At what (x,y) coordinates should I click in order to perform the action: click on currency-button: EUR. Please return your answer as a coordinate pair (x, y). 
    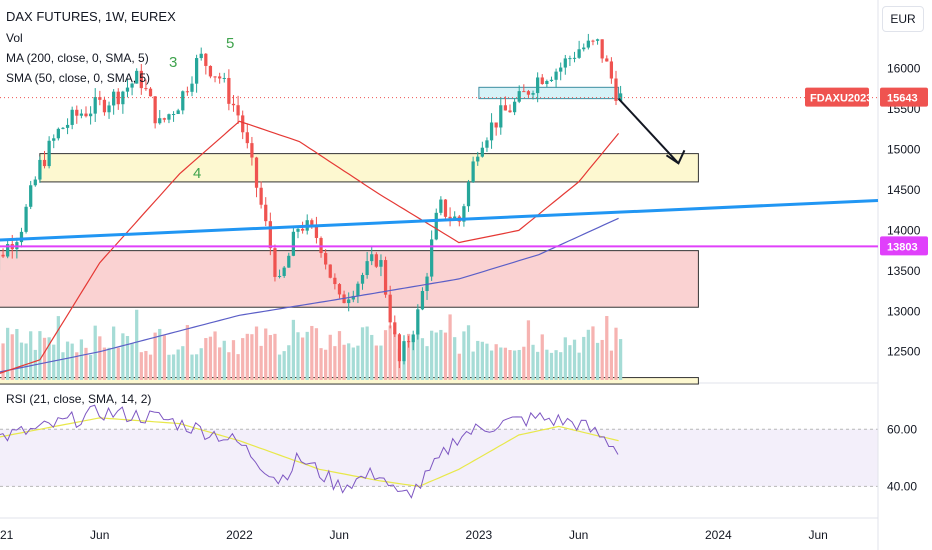
    Looking at the image, I should click on (903, 19).